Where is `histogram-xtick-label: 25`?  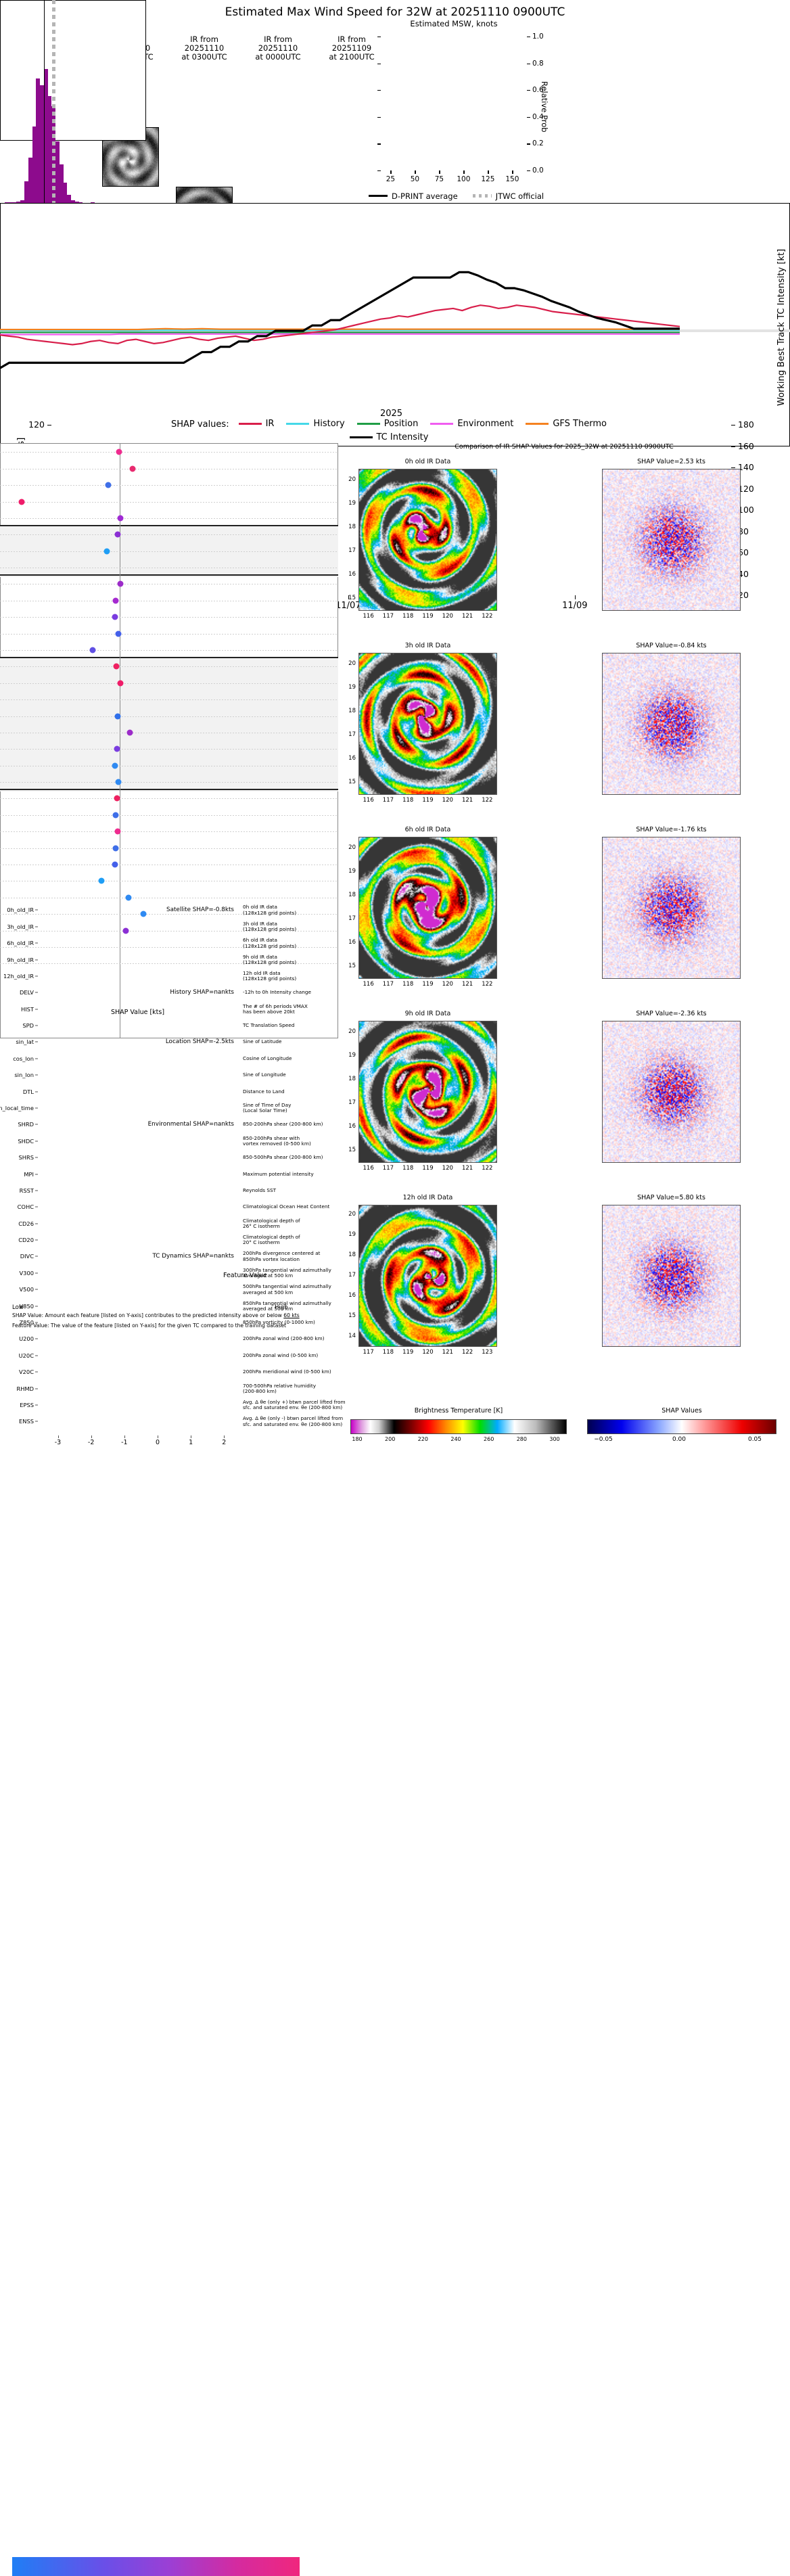 histogram-xtick-label: 25 is located at coordinates (390, 179).